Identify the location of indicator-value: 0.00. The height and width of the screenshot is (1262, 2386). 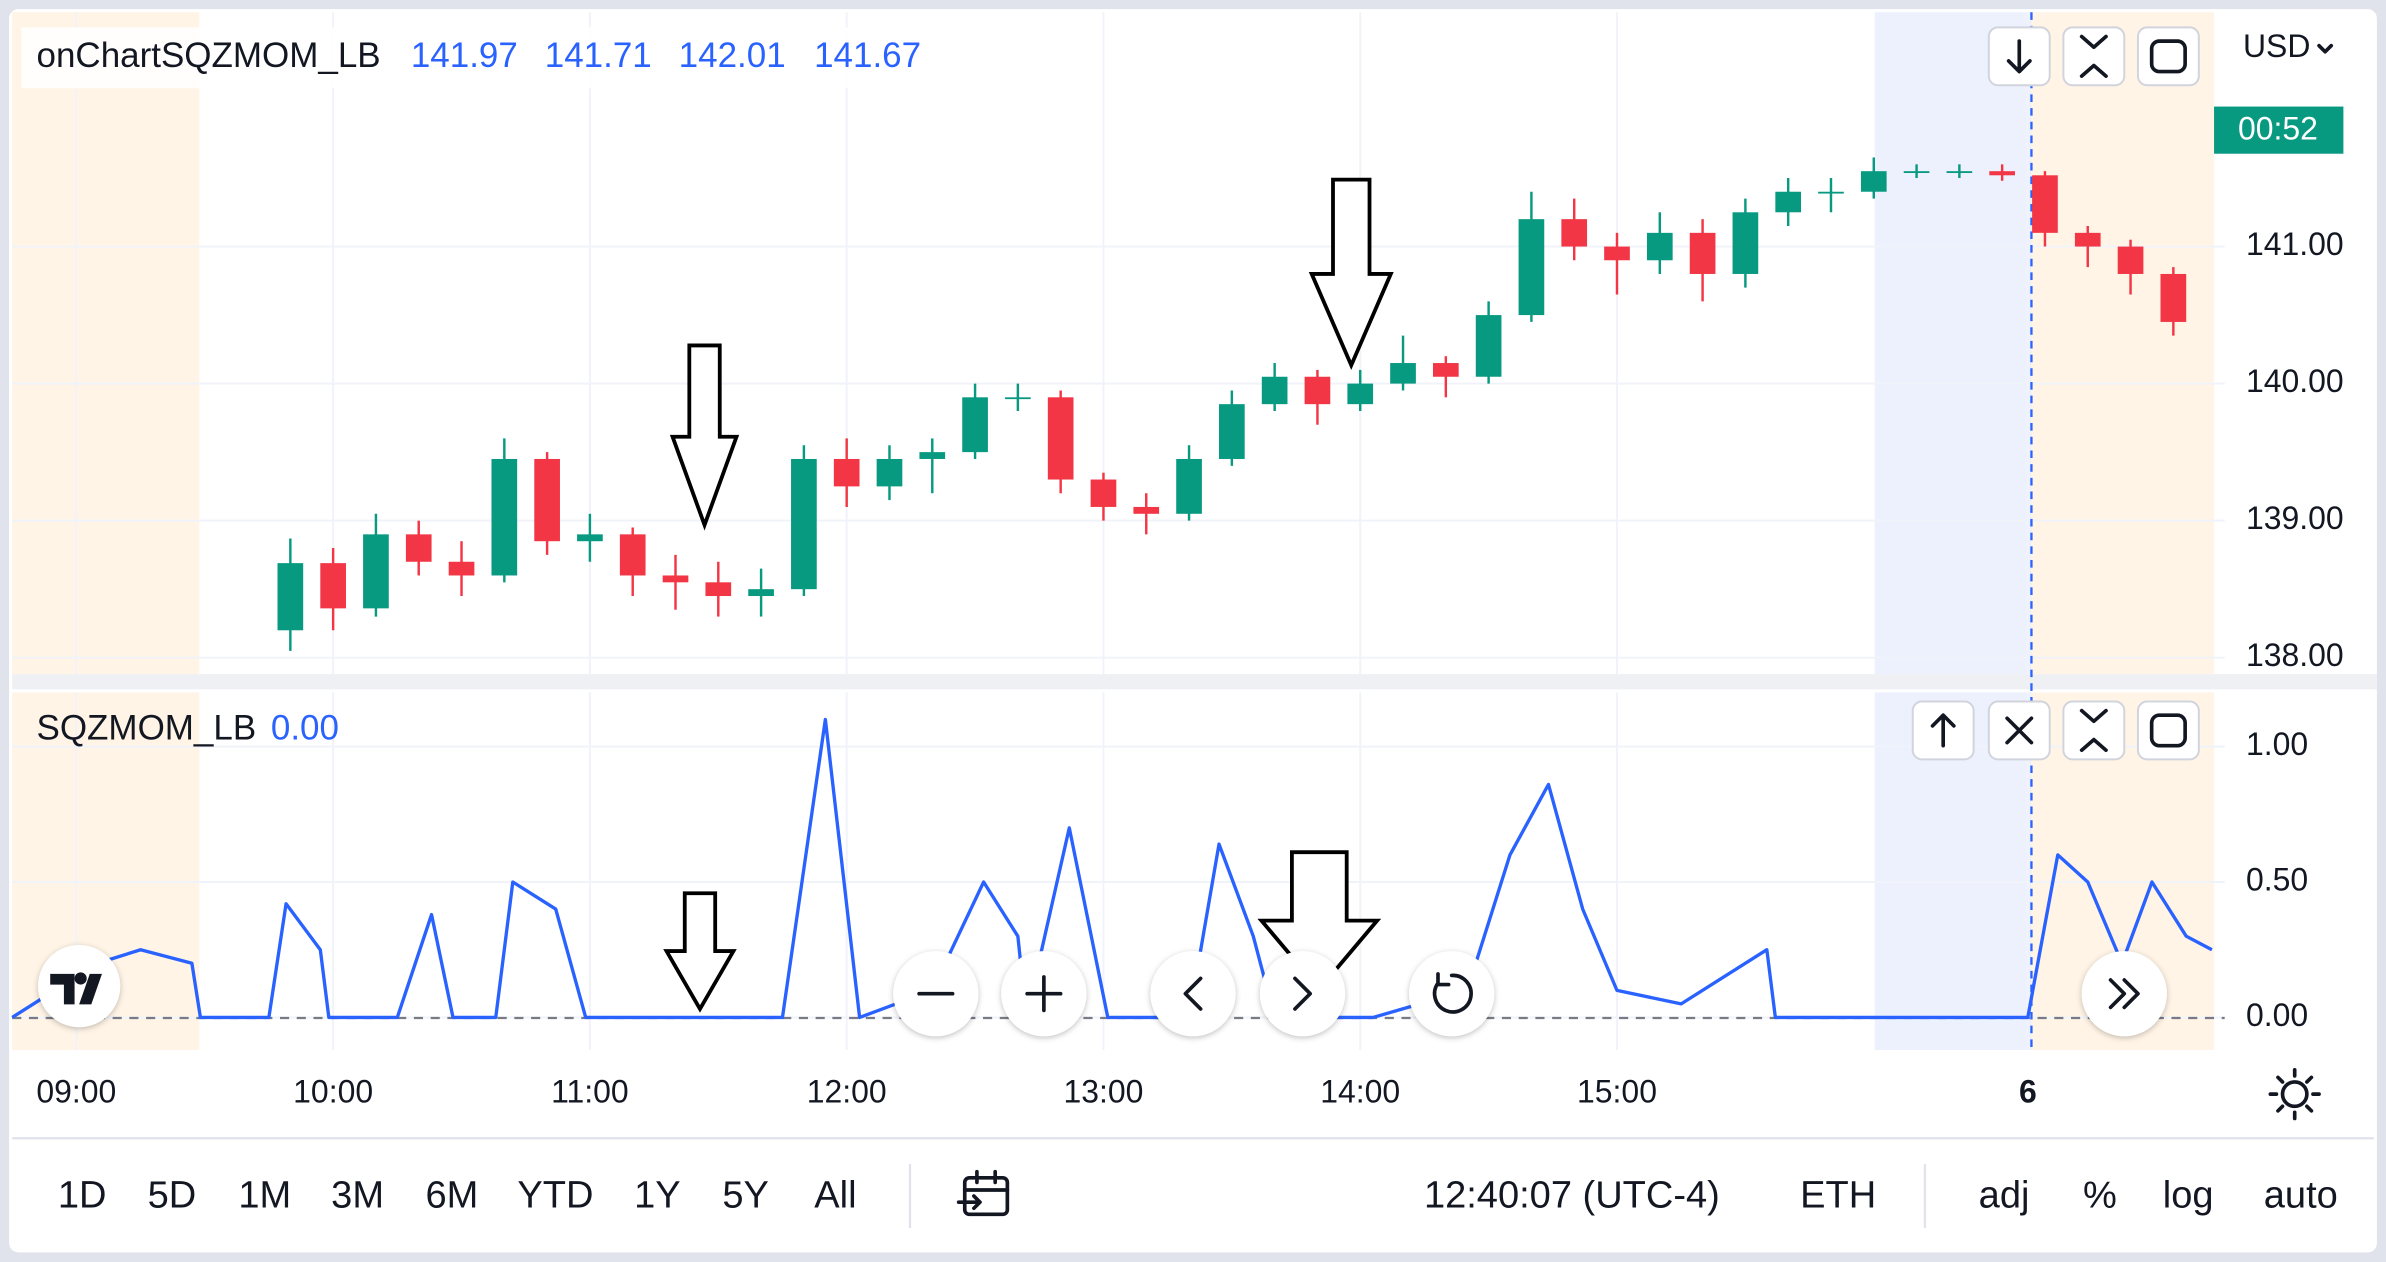
(305, 728).